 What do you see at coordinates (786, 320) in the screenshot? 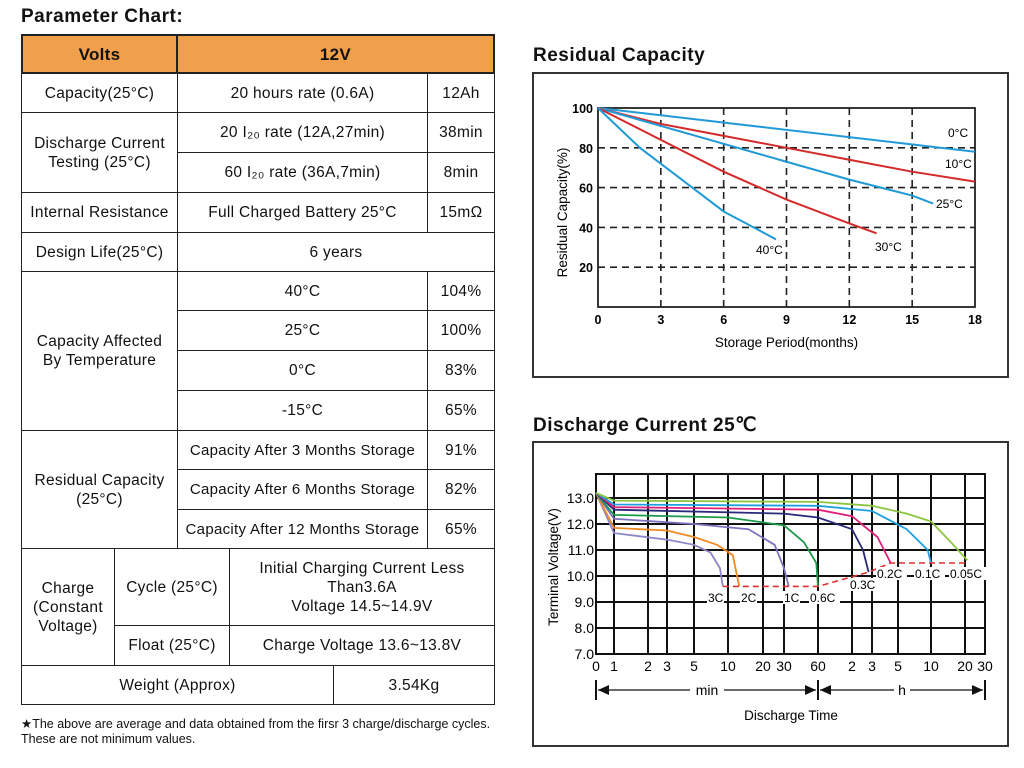
I see `x-tick-label: 9` at bounding box center [786, 320].